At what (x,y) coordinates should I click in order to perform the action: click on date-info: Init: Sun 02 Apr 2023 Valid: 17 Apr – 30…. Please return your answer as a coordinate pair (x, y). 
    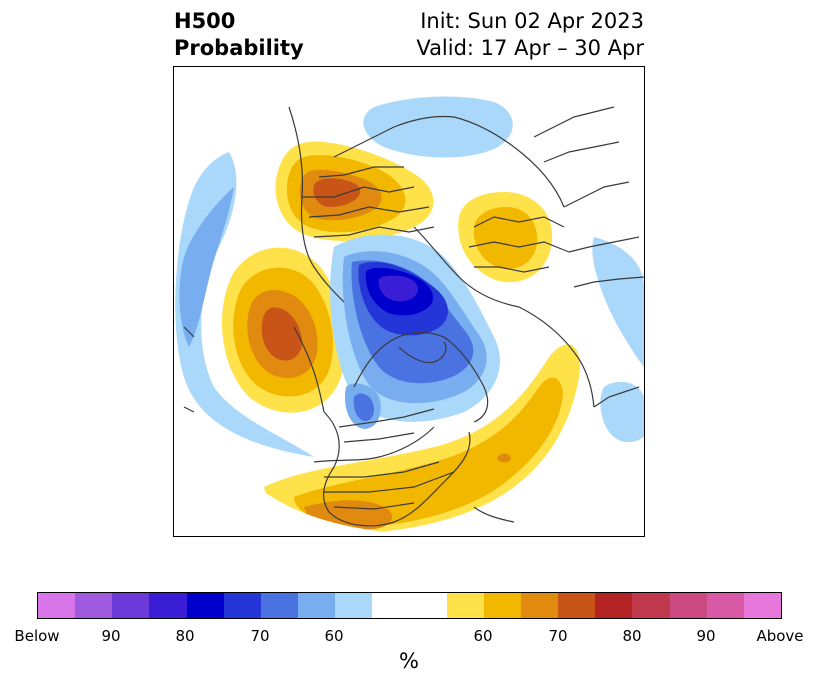
    Looking at the image, I should click on (530, 35).